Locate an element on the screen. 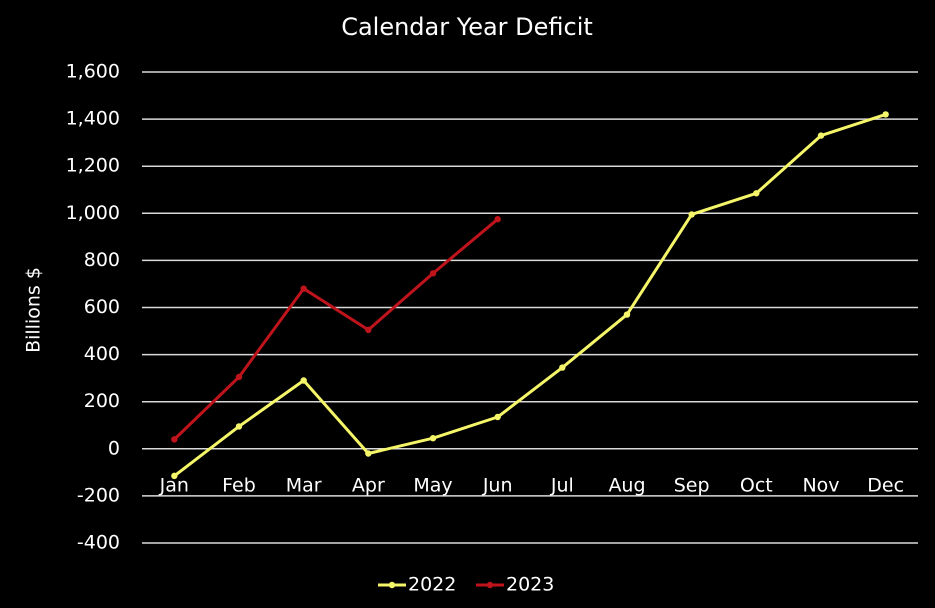 The width and height of the screenshot is (935, 608). y-tick-label: -400 is located at coordinates (98, 543).